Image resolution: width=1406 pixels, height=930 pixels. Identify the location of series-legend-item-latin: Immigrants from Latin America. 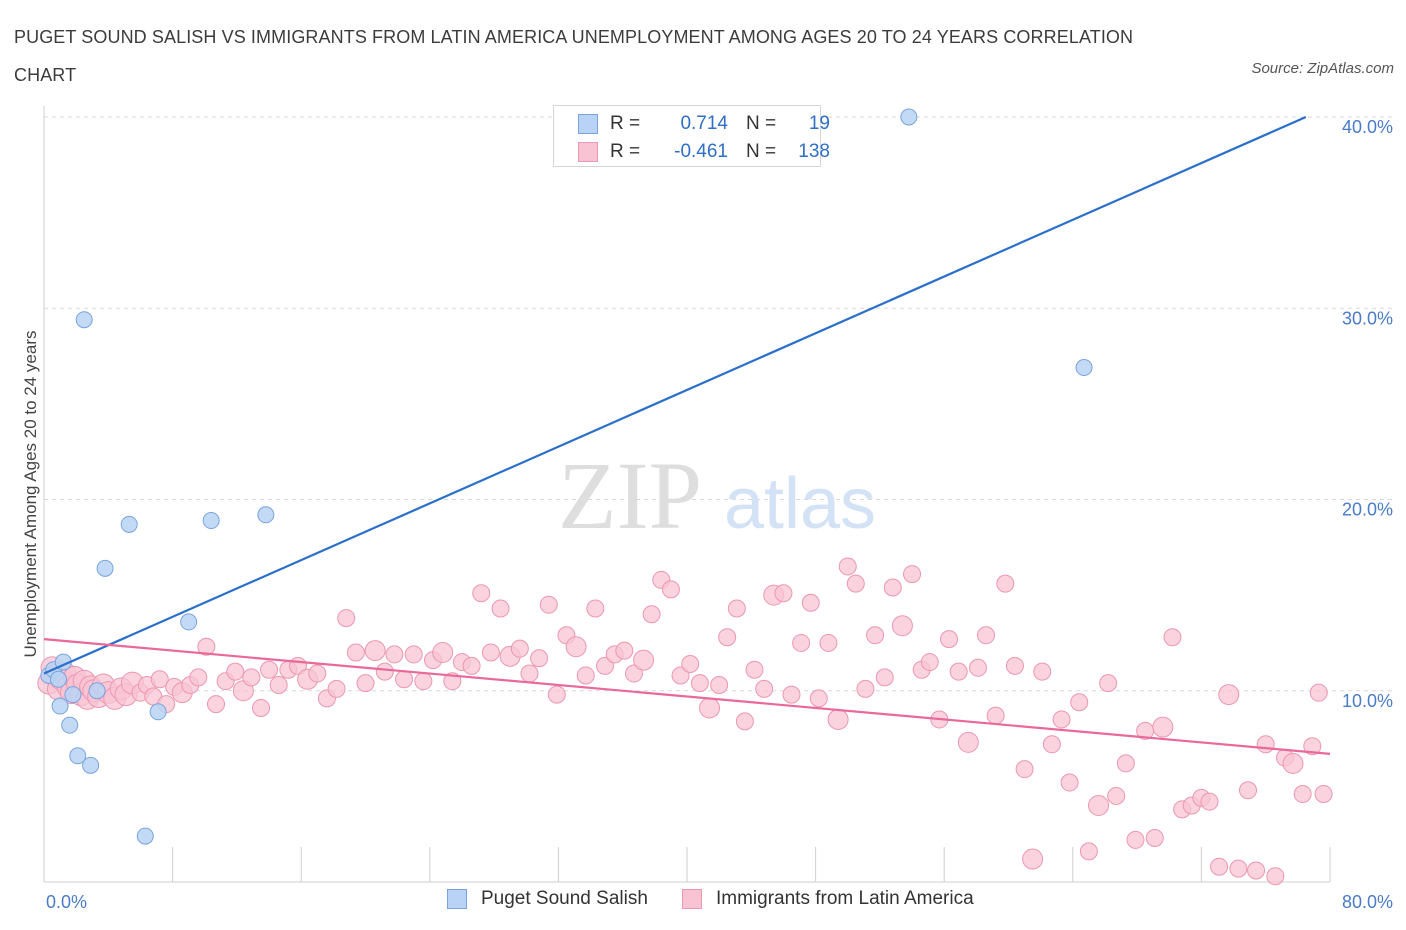
(828, 899).